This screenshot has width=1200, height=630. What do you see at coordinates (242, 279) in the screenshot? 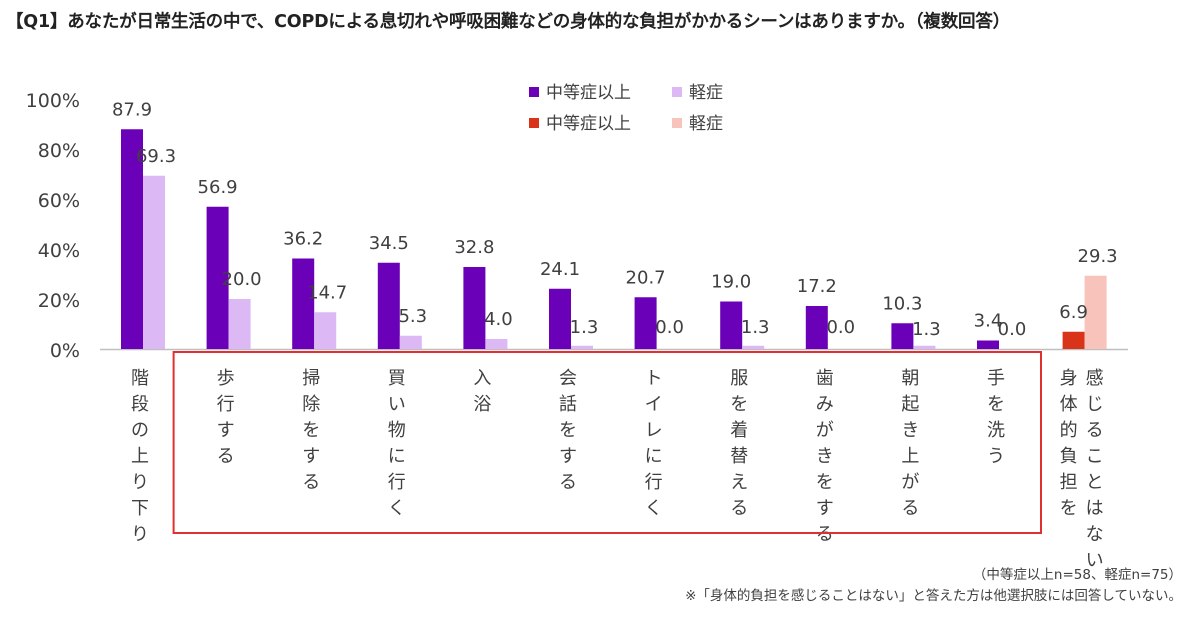
I see `data-label-mild: 20.0` at bounding box center [242, 279].